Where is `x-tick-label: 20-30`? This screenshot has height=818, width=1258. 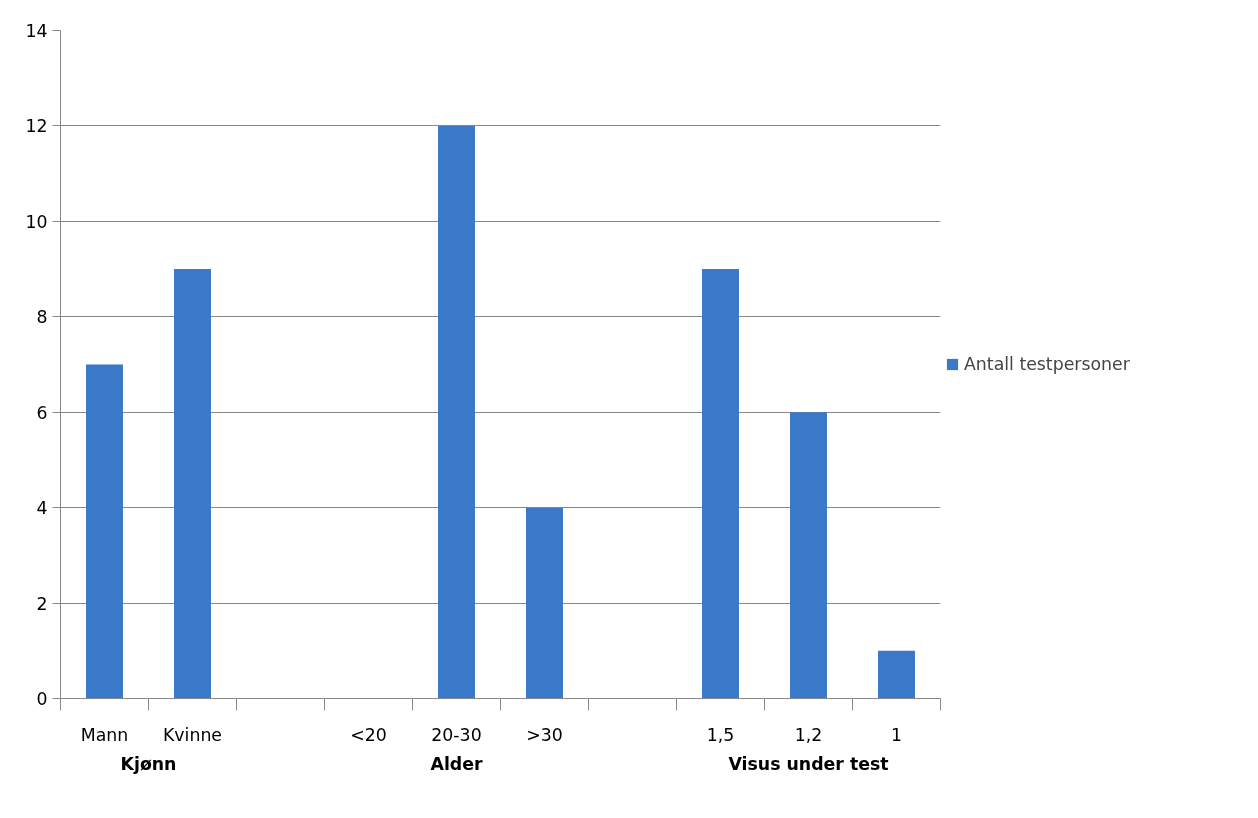
x-tick-label: 20-30 is located at coordinates (456, 734).